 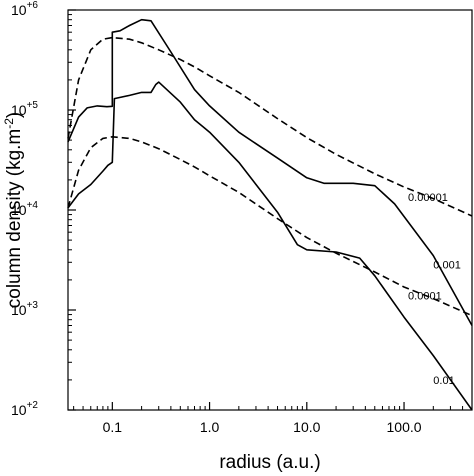 I want to click on y-axis-title-close: ), so click(x=14, y=115).